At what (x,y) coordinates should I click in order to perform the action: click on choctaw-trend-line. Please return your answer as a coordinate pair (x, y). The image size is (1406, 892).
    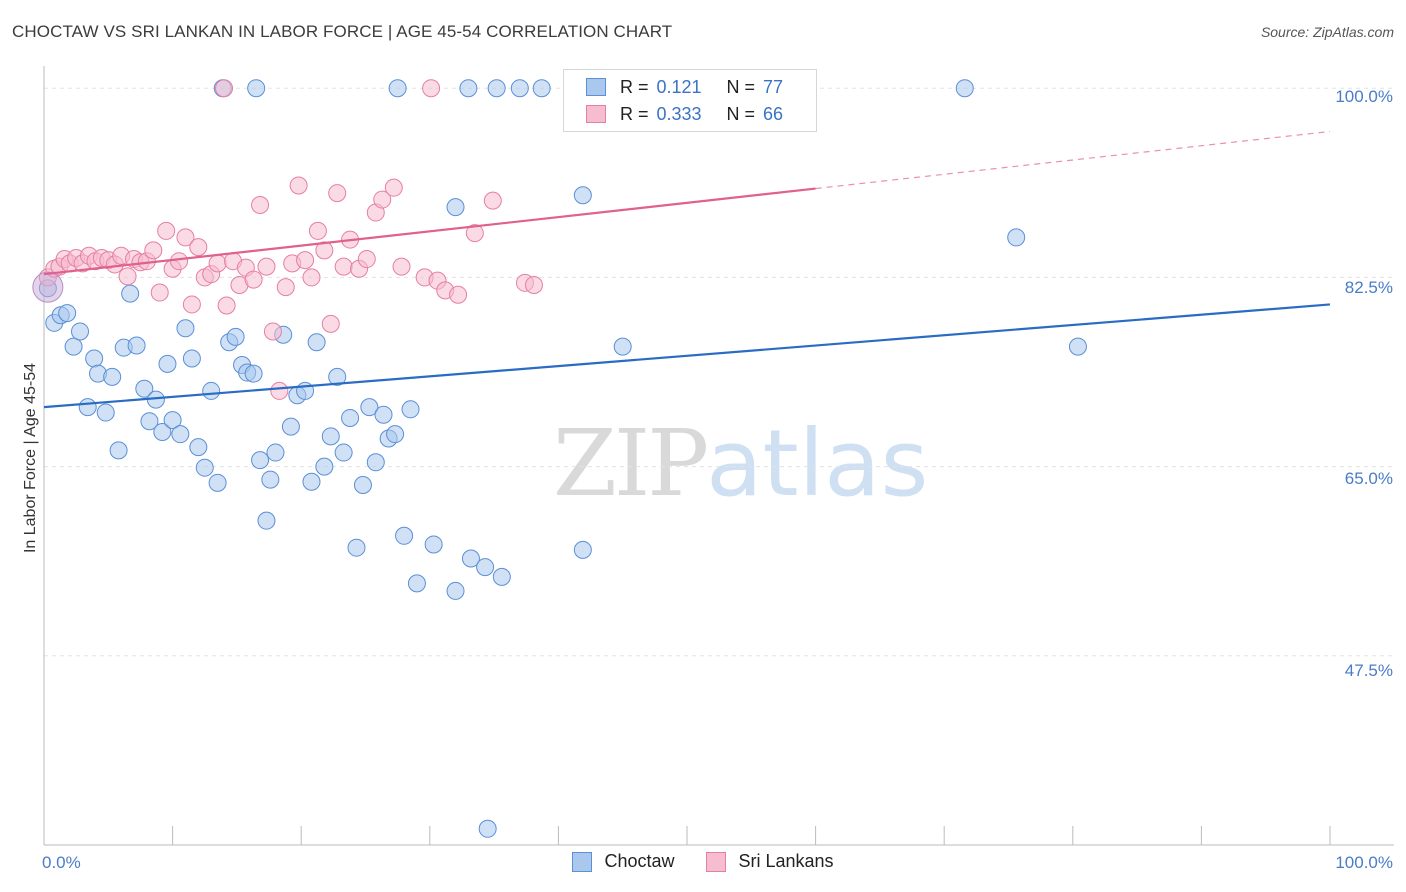
    Looking at the image, I should click on (687, 356).